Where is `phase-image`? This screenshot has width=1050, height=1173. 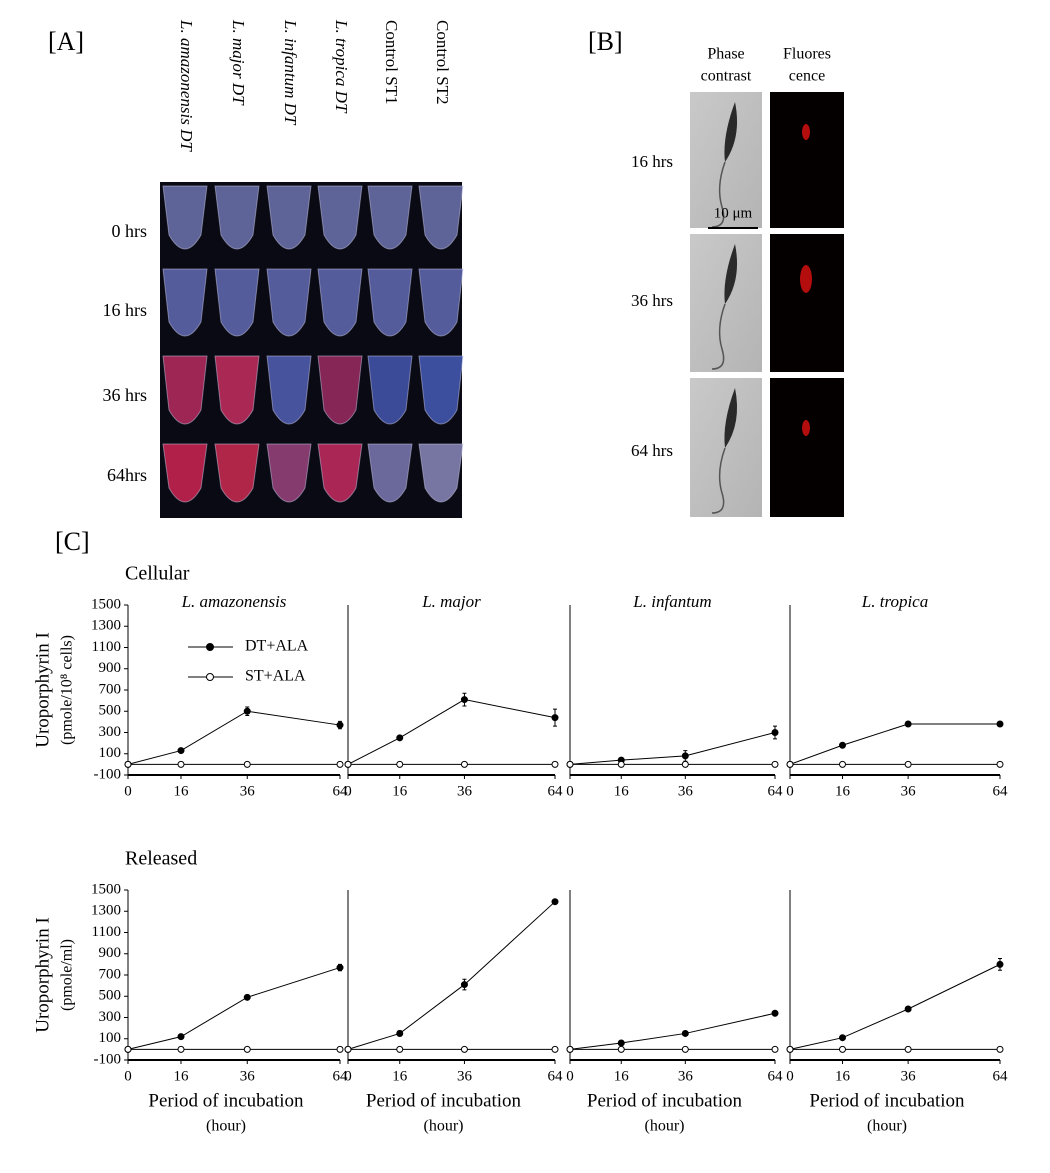
phase-image is located at coordinates (726, 303).